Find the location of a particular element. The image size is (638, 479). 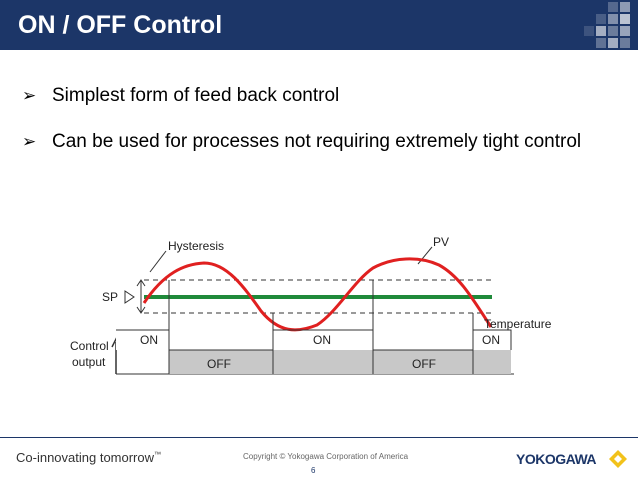

hysteresis-arrow-head-down is located at coordinates (141, 310).